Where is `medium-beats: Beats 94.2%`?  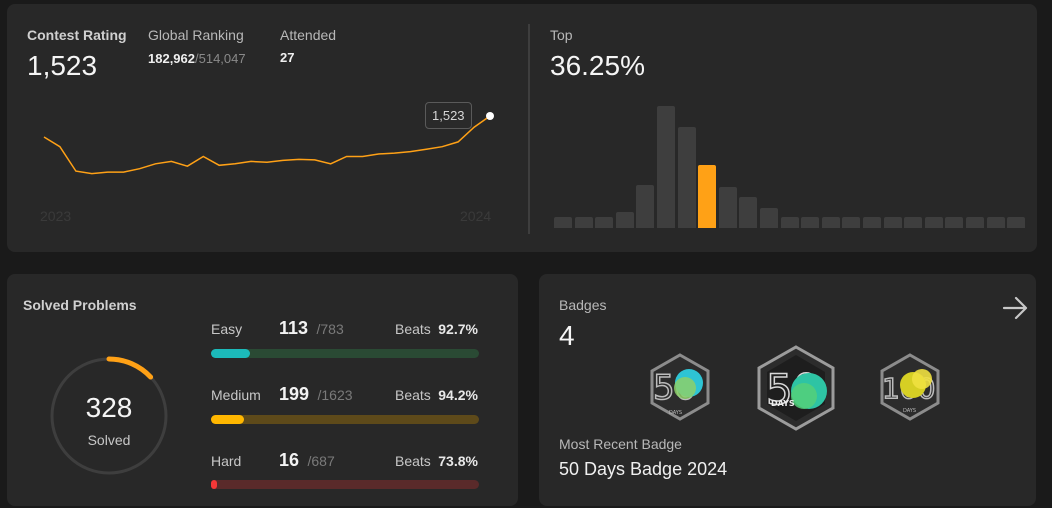
medium-beats: Beats 94.2% is located at coordinates (436, 396).